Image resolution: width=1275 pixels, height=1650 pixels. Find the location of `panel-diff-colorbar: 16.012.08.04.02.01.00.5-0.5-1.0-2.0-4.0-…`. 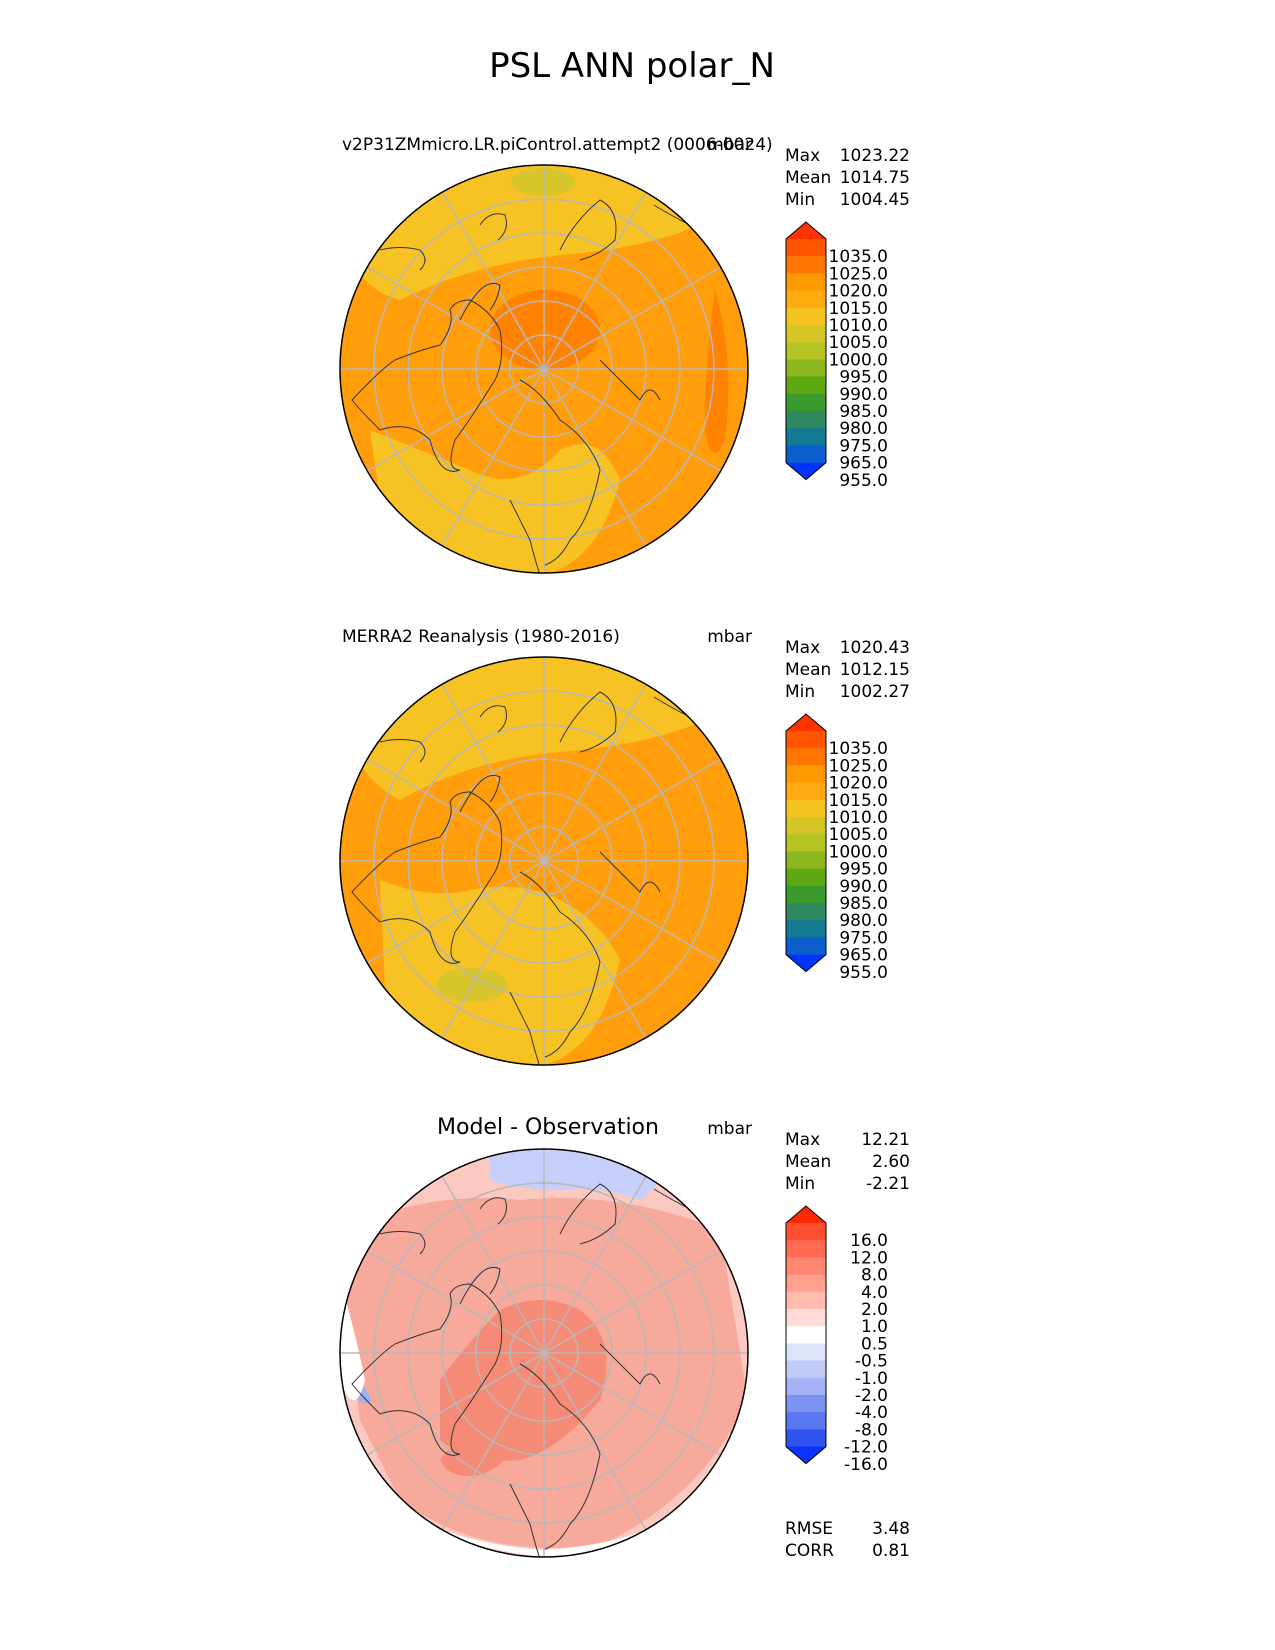

panel-diff-colorbar: 16.012.08.04.02.01.00.5-0.5-1.0-2.0-4.0-… is located at coordinates (836, 1340).